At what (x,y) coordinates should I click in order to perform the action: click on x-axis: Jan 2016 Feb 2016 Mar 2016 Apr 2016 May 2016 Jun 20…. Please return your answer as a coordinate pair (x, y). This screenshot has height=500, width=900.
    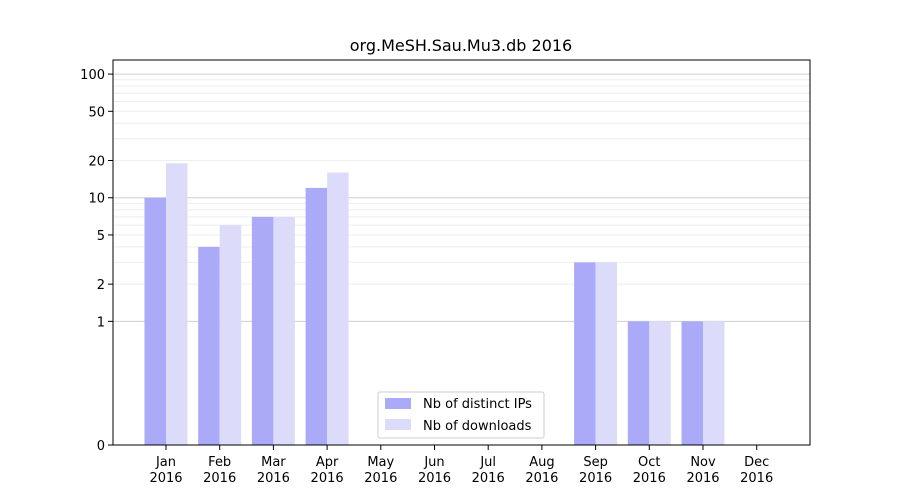
    Looking at the image, I should click on (461, 465).